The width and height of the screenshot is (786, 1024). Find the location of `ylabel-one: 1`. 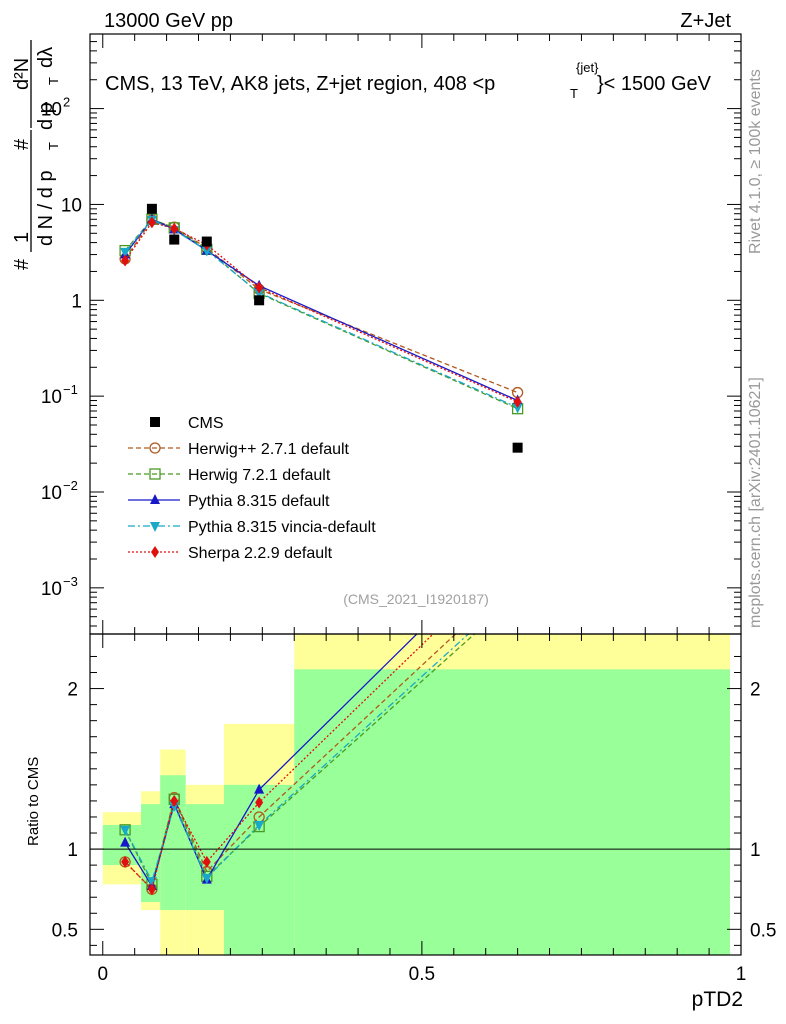

ylabel-one: 1 is located at coordinates (22, 237).